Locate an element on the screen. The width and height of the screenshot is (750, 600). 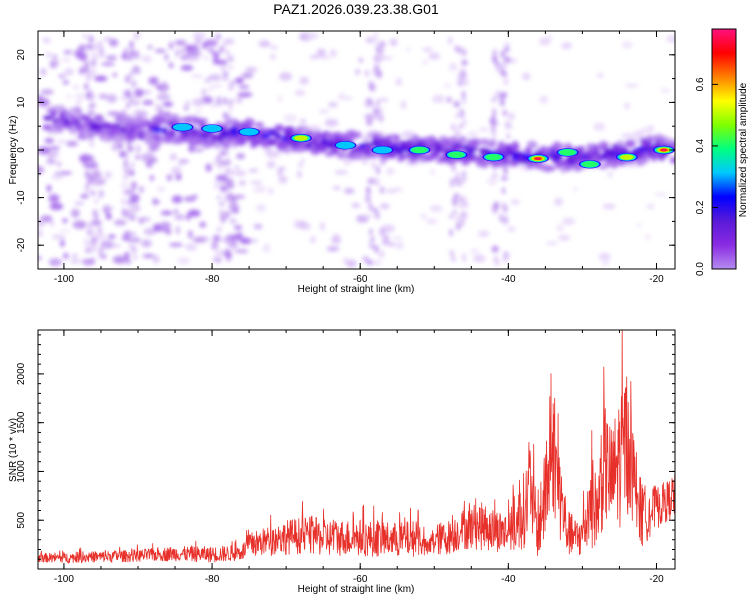
colorbar-label: Normalized spectral amplitude is located at coordinates (743, 149).